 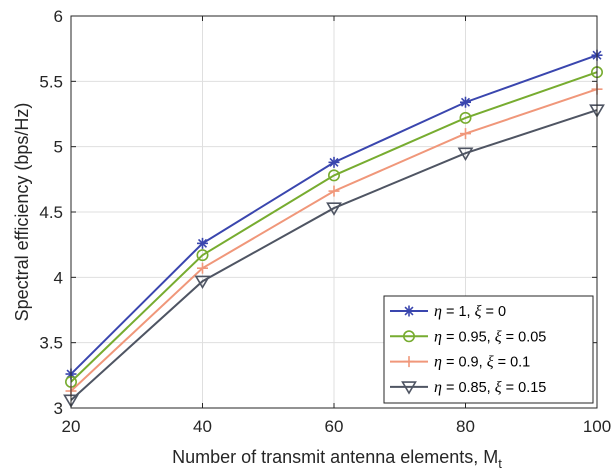 I want to click on legend-label: η = 0.95, ξ = 0.05, so click(x=490, y=336).